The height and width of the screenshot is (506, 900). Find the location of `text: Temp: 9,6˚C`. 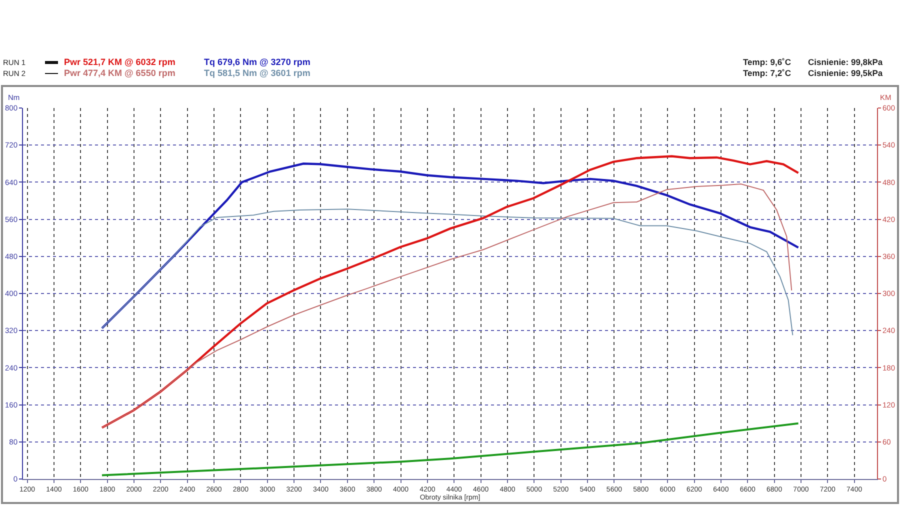

text: Temp: 9,6˚C is located at coordinates (767, 62).